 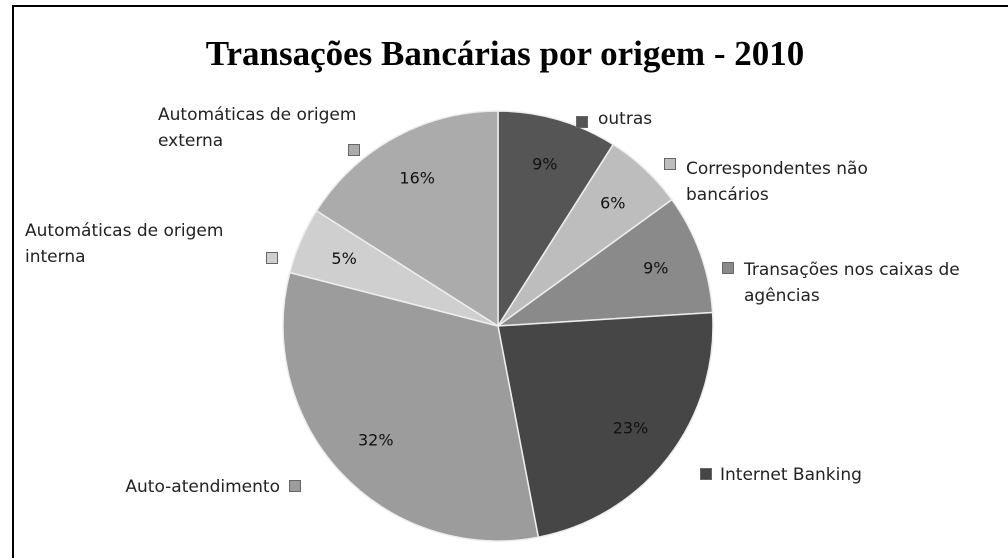 What do you see at coordinates (343, 258) in the screenshot?
I see `data-label: 5%` at bounding box center [343, 258].